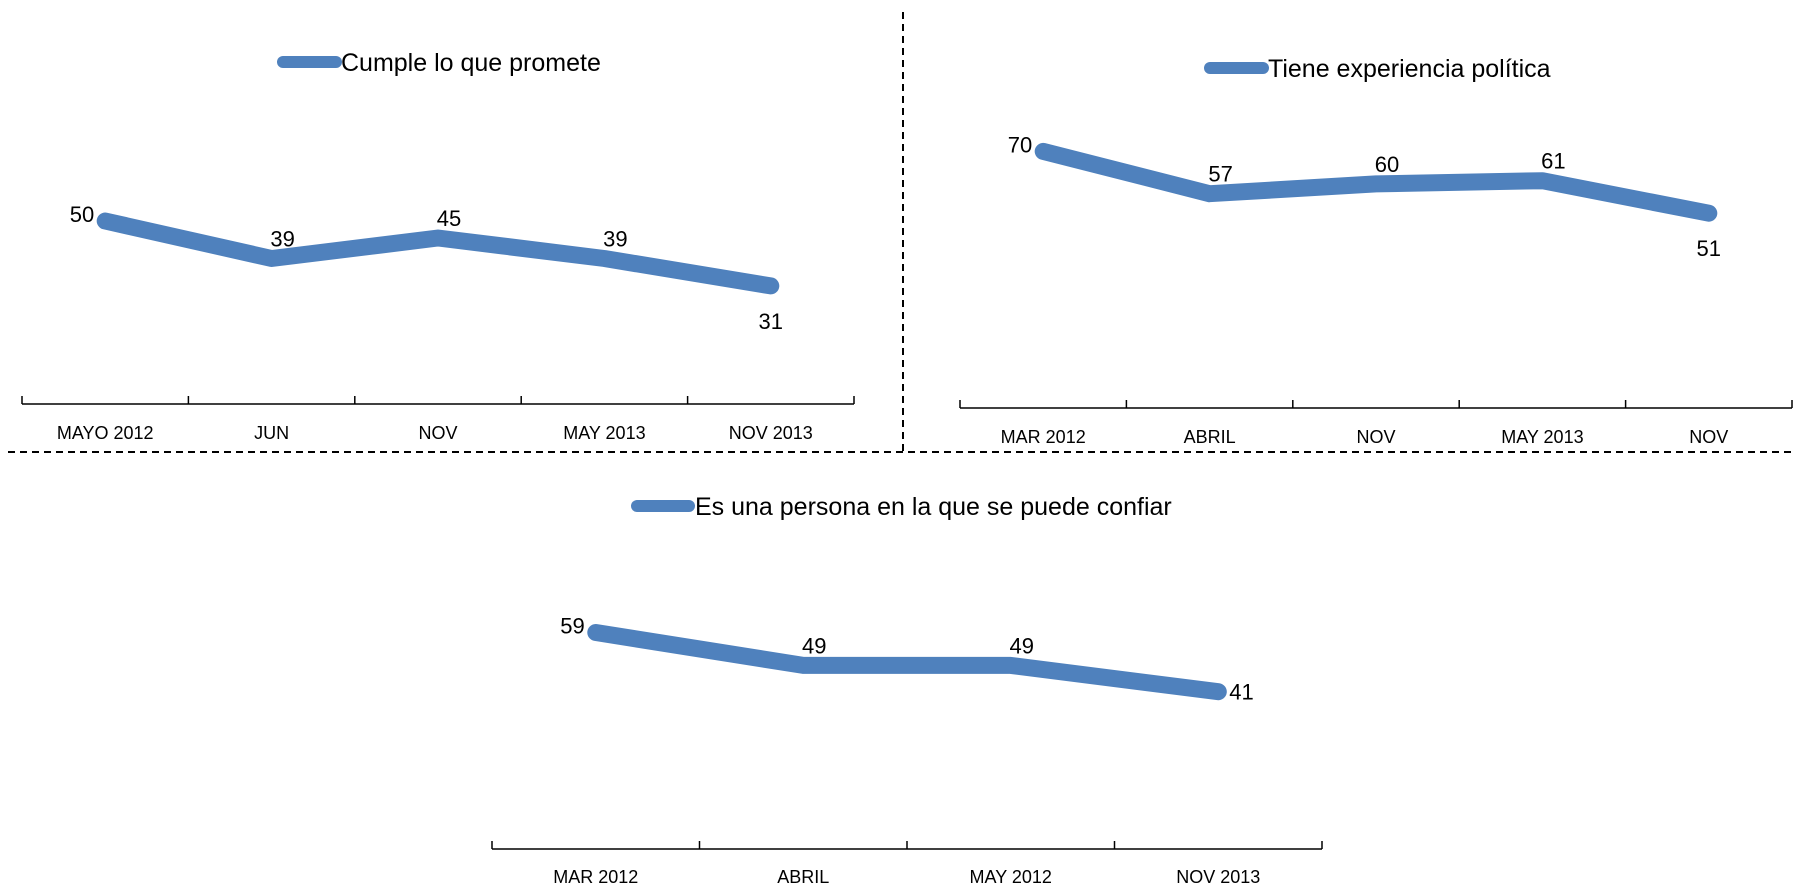 This screenshot has width=1795, height=884. I want to click on data-label: 41, so click(1241, 692).